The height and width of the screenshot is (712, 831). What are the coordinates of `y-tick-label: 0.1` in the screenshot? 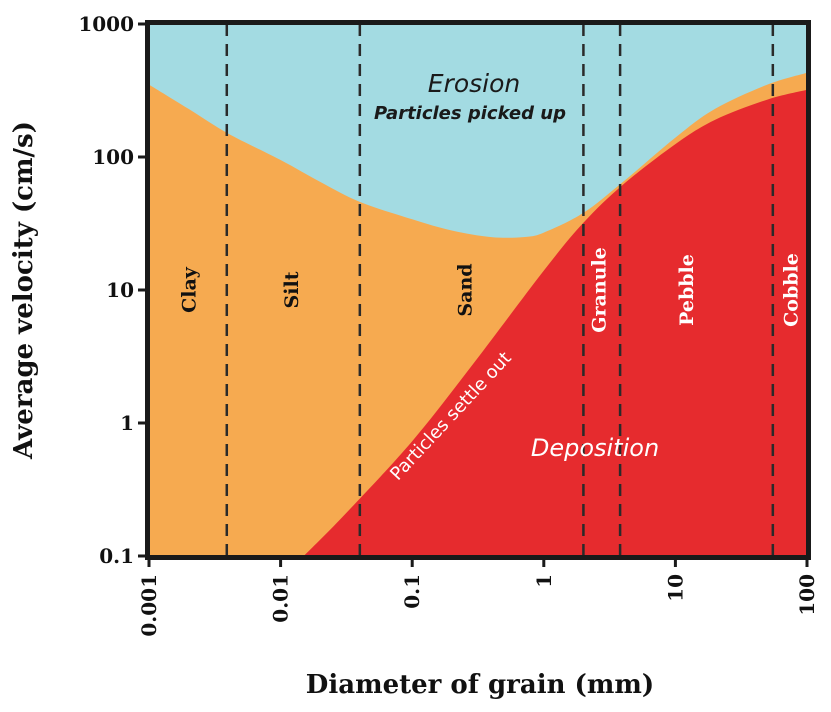 It's located at (116, 556).